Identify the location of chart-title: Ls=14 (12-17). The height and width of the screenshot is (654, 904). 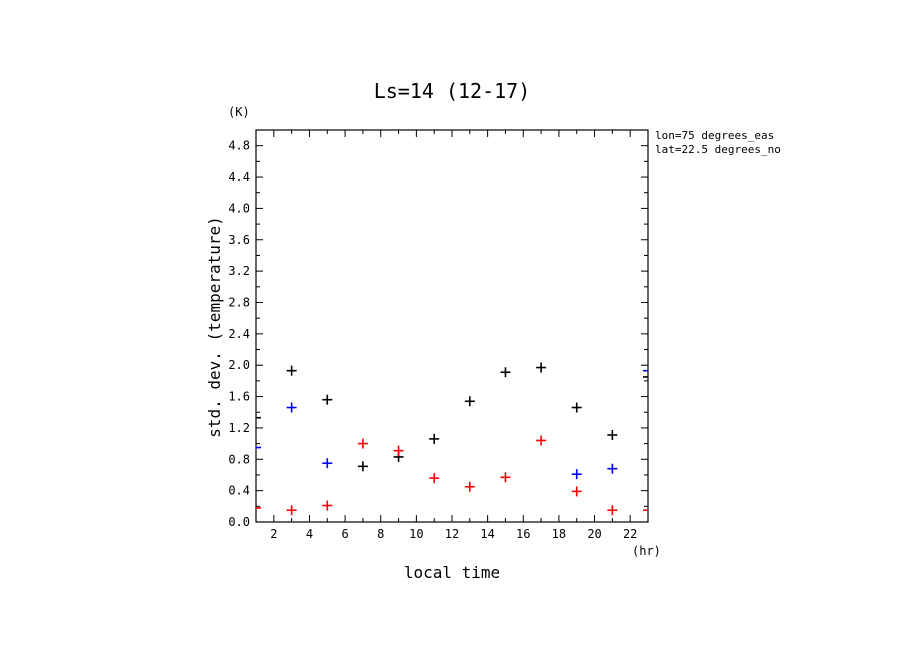
(452, 91).